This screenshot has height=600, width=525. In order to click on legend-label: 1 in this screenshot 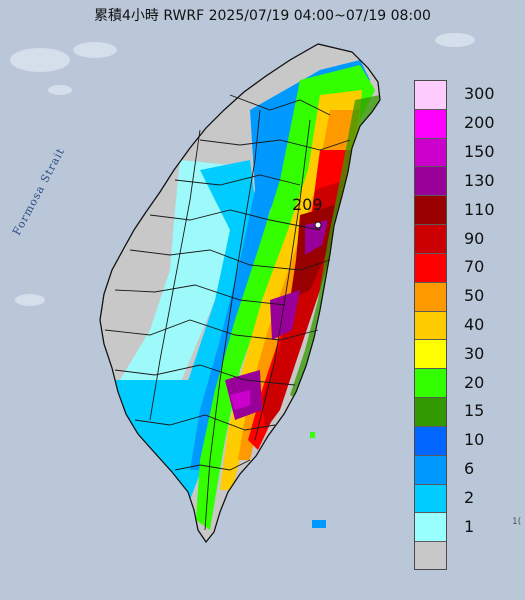, I will do `click(469, 526)`.